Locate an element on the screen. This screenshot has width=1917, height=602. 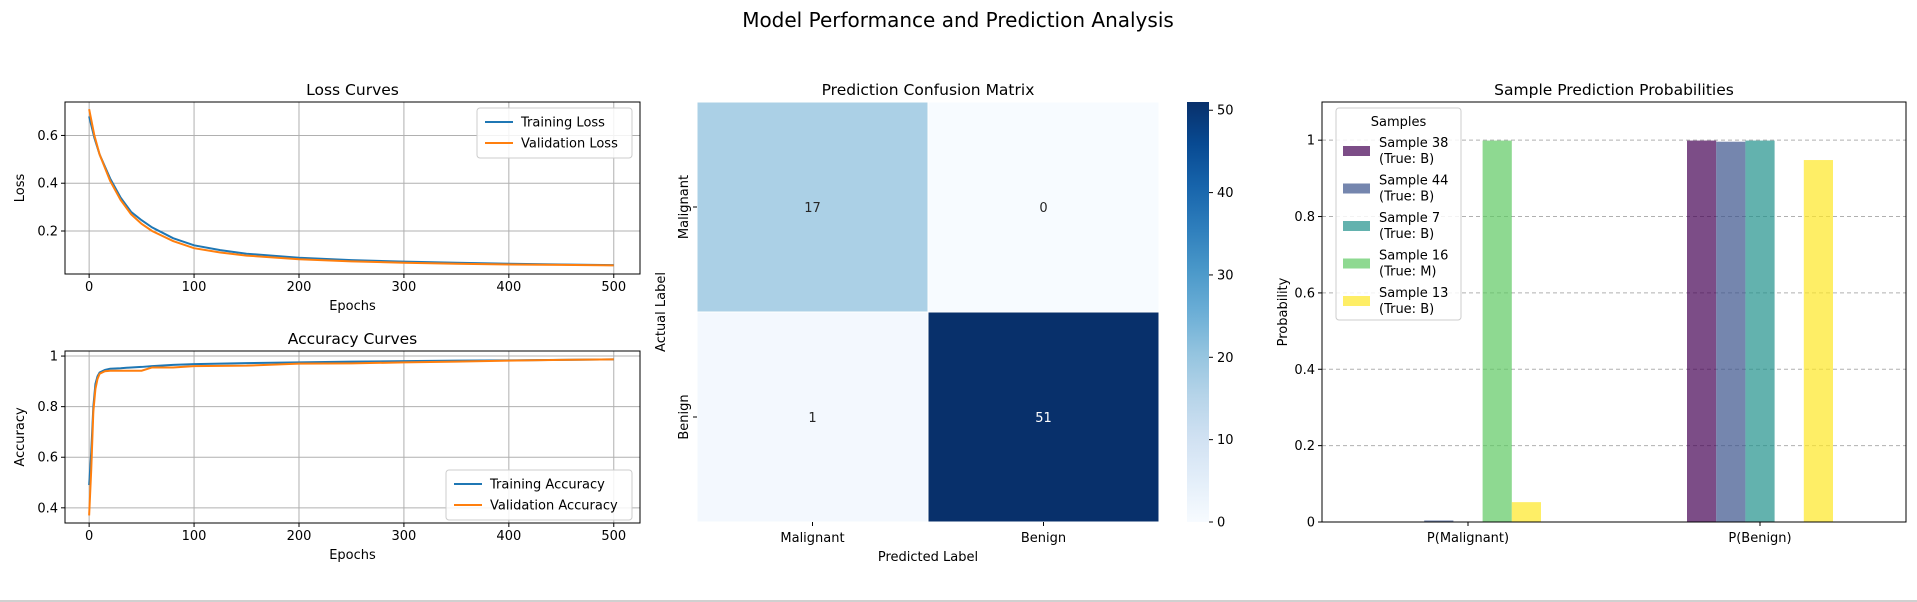
chart-title: Prediction Confusion Matrix is located at coordinates (928, 90).